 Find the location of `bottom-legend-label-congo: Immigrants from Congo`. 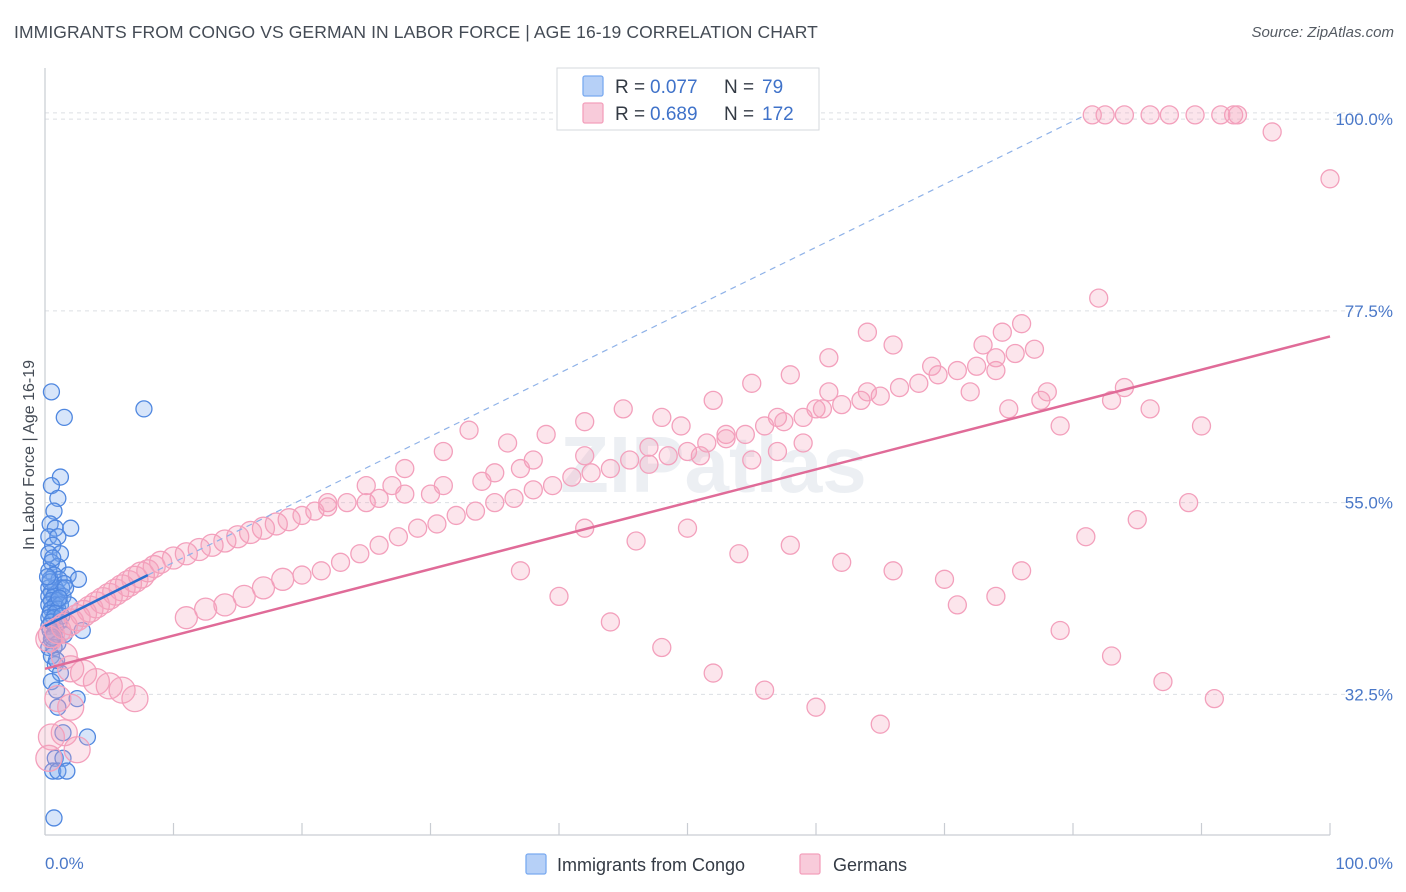

bottom-legend-label-congo: Immigrants from Congo is located at coordinates (651, 865).